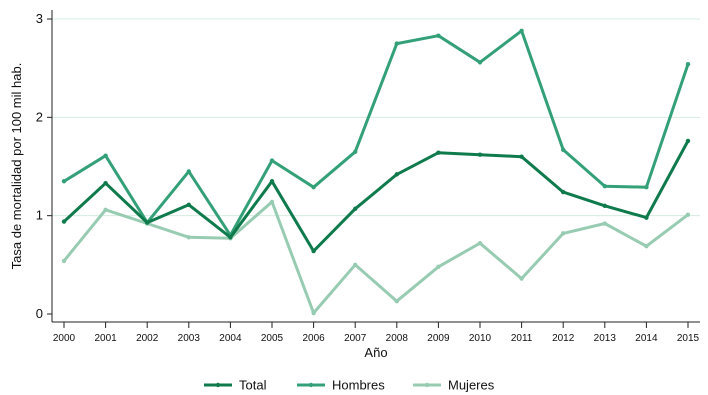 The image size is (708, 395). I want to click on x-tick-label: 2001, so click(105, 338).